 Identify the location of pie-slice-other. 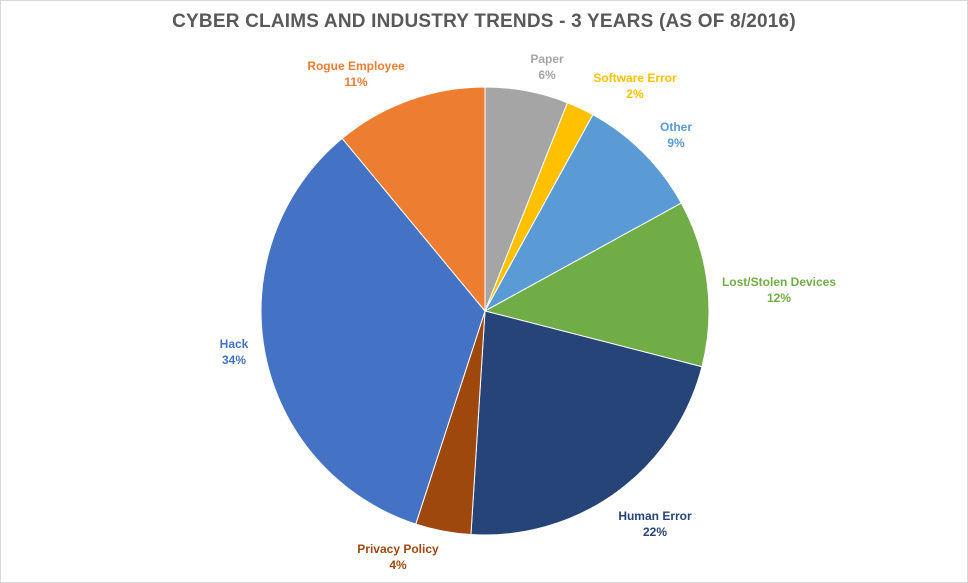
(582, 213).